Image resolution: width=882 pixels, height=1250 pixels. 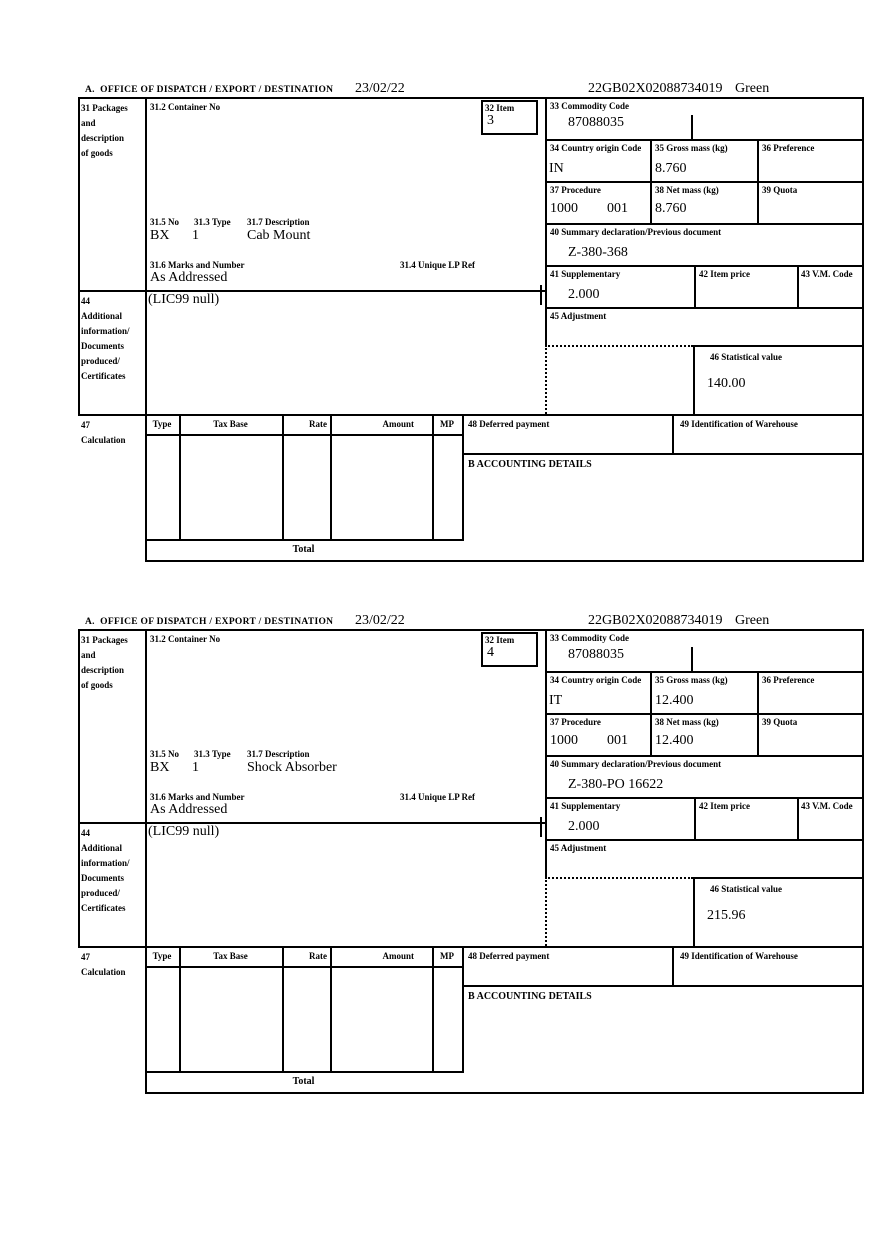 What do you see at coordinates (739, 956) in the screenshot?
I see `warehouse-id-label: 49 Identification of Warehouse` at bounding box center [739, 956].